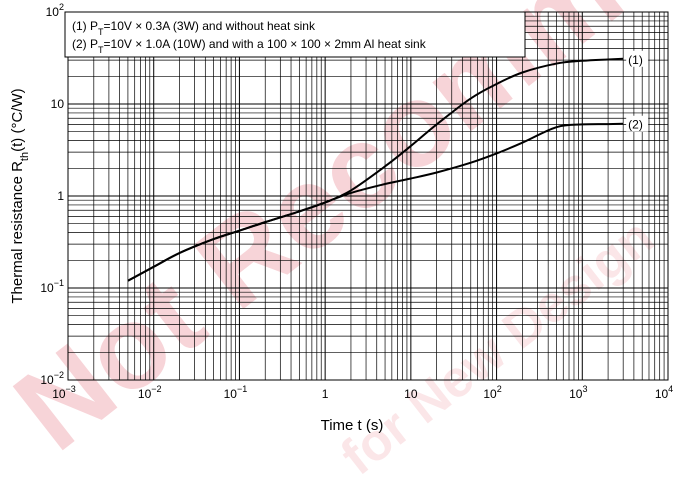  I want to click on y-tick-label: 10², so click(55, 10).